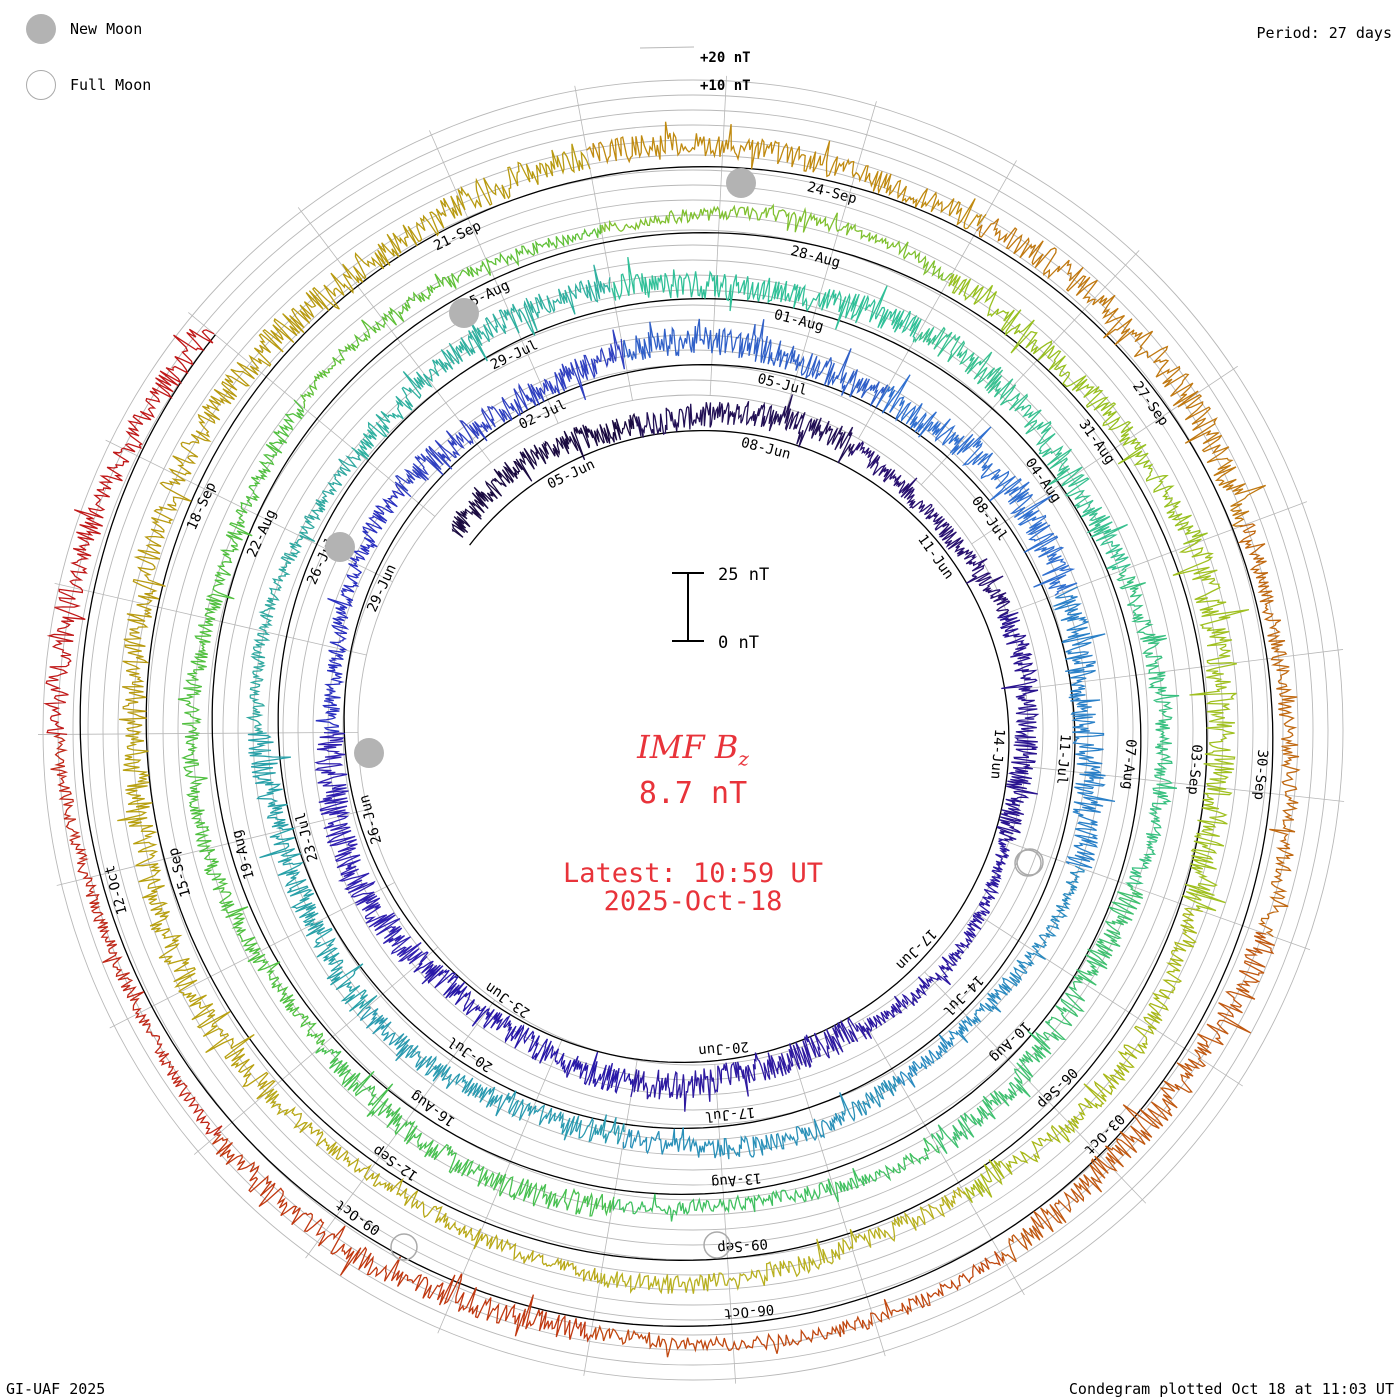 The width and height of the screenshot is (1400, 1400). I want to click on legend-full-moon: Full Moon, so click(88, 85).